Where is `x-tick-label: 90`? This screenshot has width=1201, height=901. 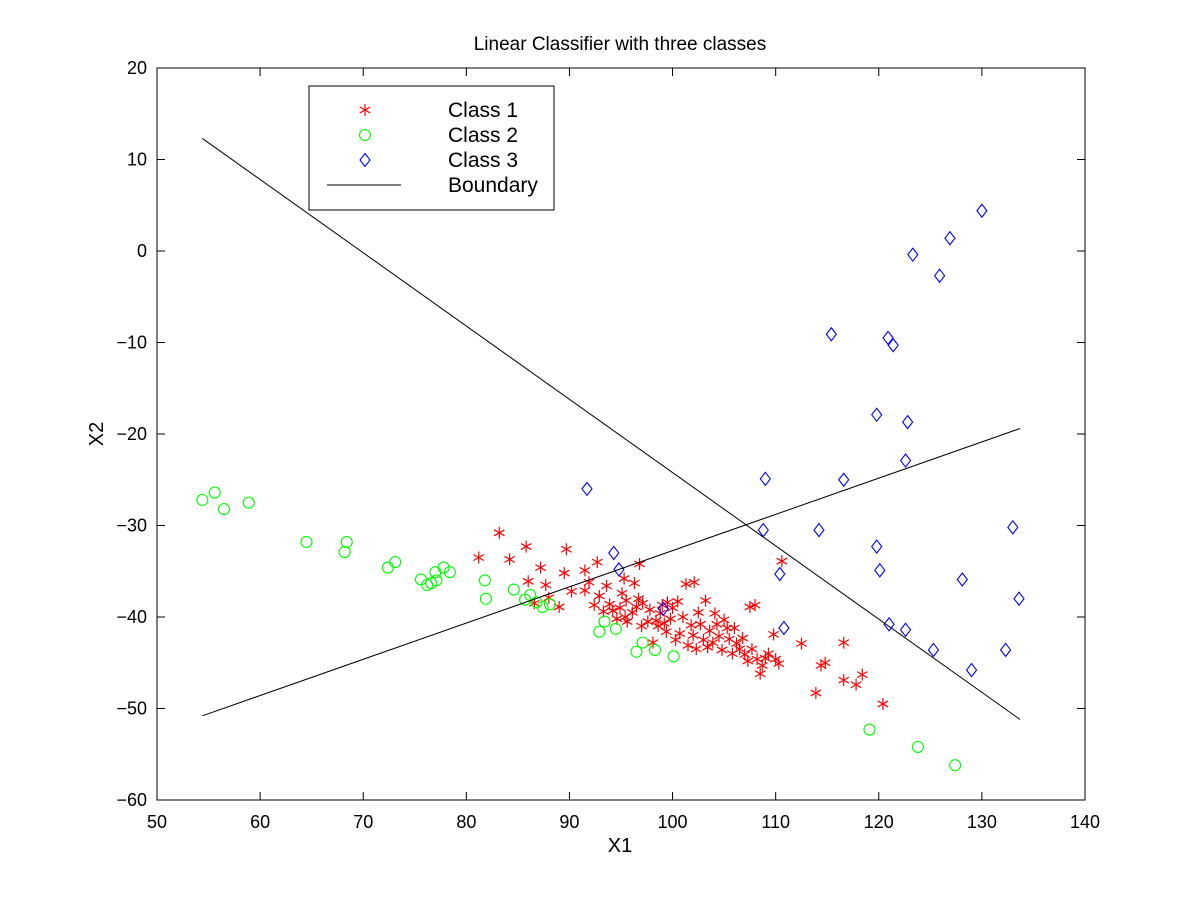
x-tick-label: 90 is located at coordinates (569, 822).